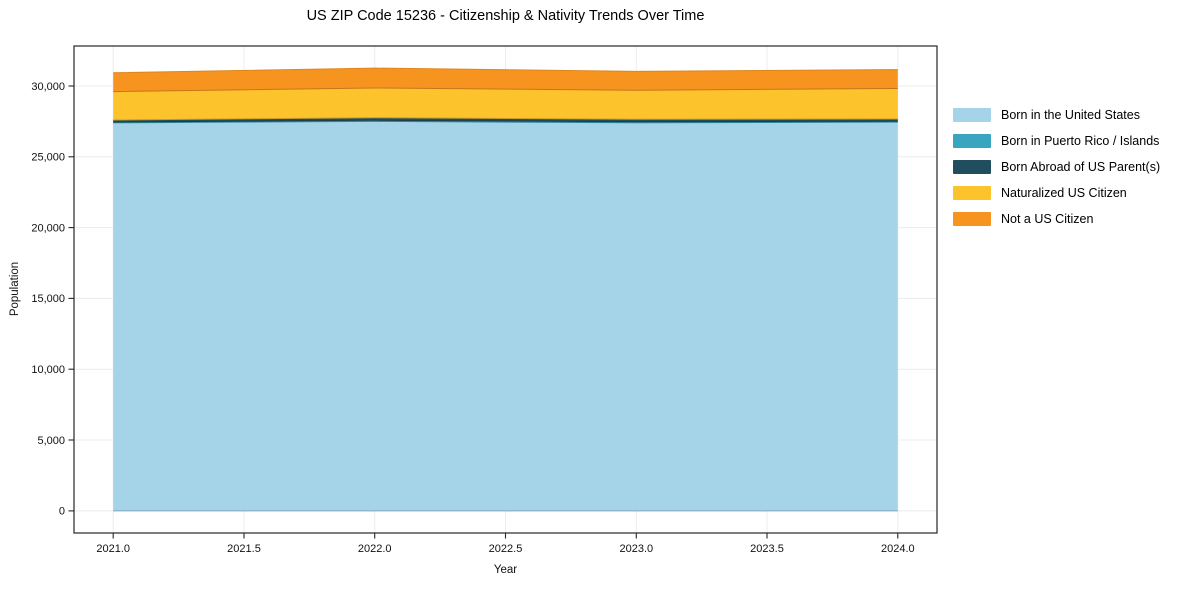  What do you see at coordinates (505, 90) in the screenshot?
I see `edge-not-a-us-citizen-edge` at bounding box center [505, 90].